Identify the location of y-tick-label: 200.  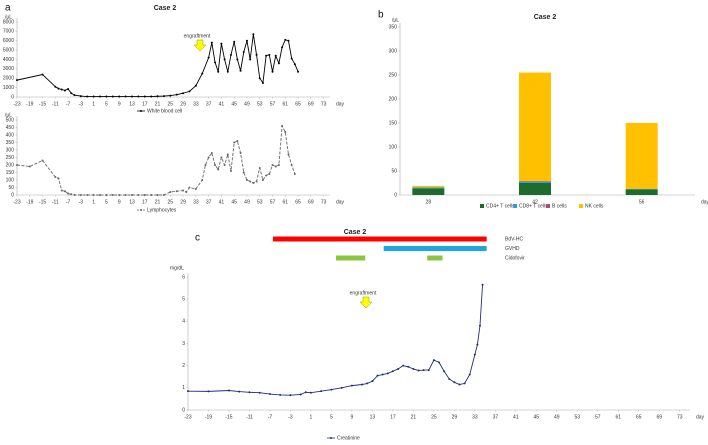
(393, 99).